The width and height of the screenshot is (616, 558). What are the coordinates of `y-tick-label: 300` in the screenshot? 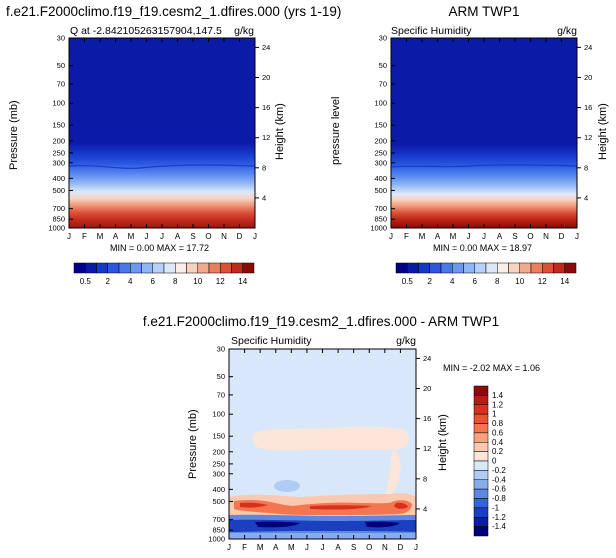 It's located at (380, 162).